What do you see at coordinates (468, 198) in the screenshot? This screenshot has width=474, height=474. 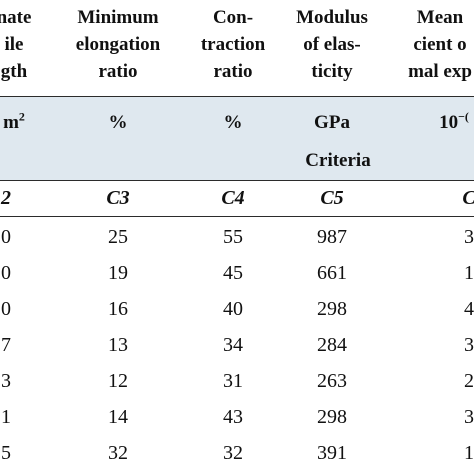 I see `code-col5: C` at bounding box center [468, 198].